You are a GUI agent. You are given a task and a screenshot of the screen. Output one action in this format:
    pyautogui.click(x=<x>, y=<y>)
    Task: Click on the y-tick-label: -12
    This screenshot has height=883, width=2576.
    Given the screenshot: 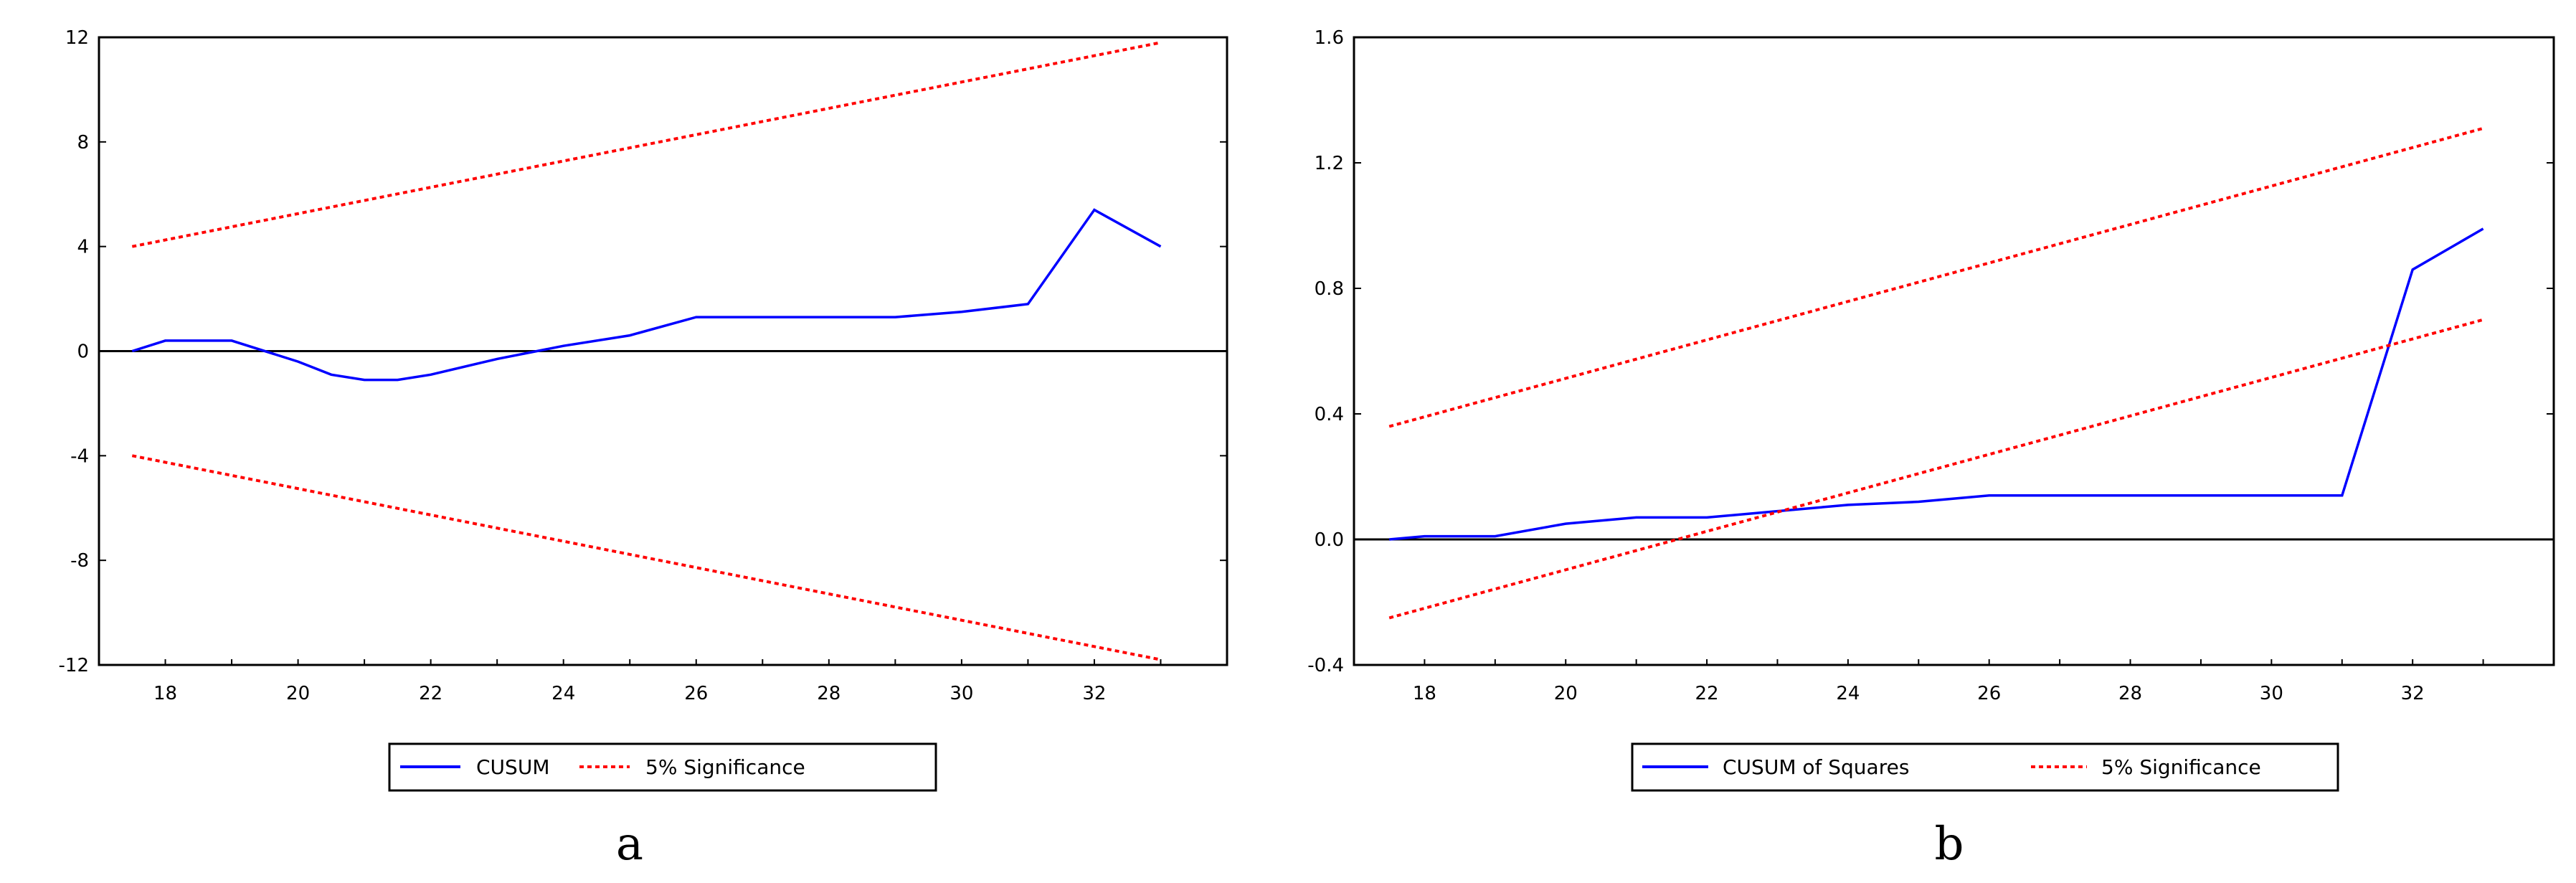 What is the action you would take?
    pyautogui.click(x=74, y=665)
    